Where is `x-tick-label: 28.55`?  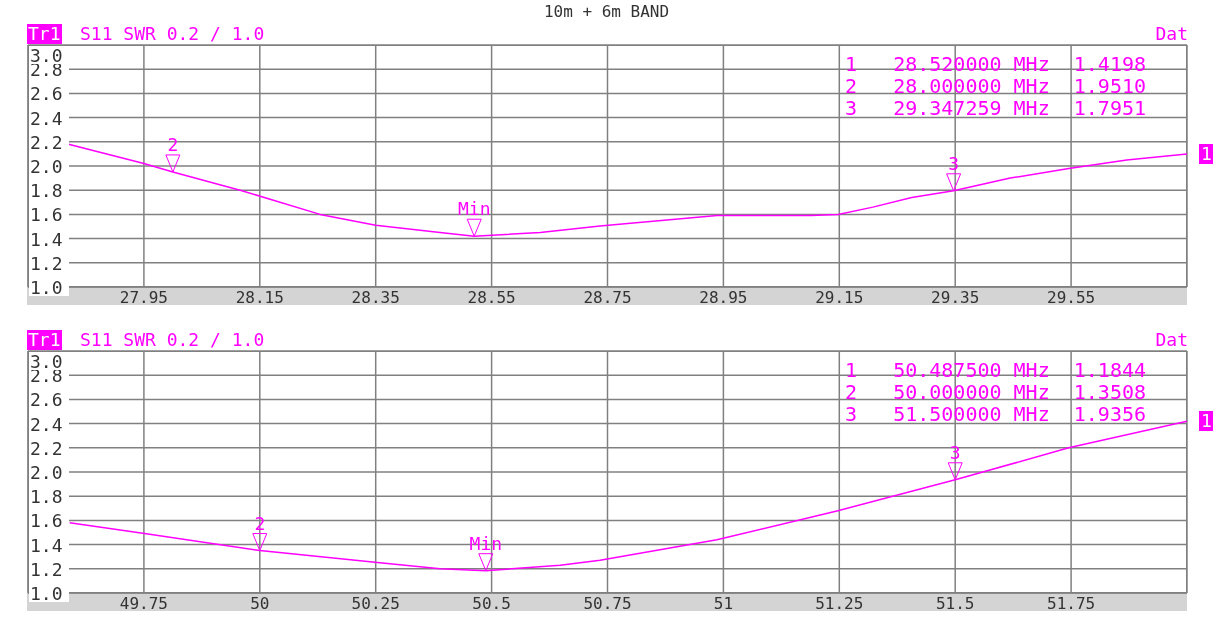
x-tick-label: 28.55 is located at coordinates (491, 298).